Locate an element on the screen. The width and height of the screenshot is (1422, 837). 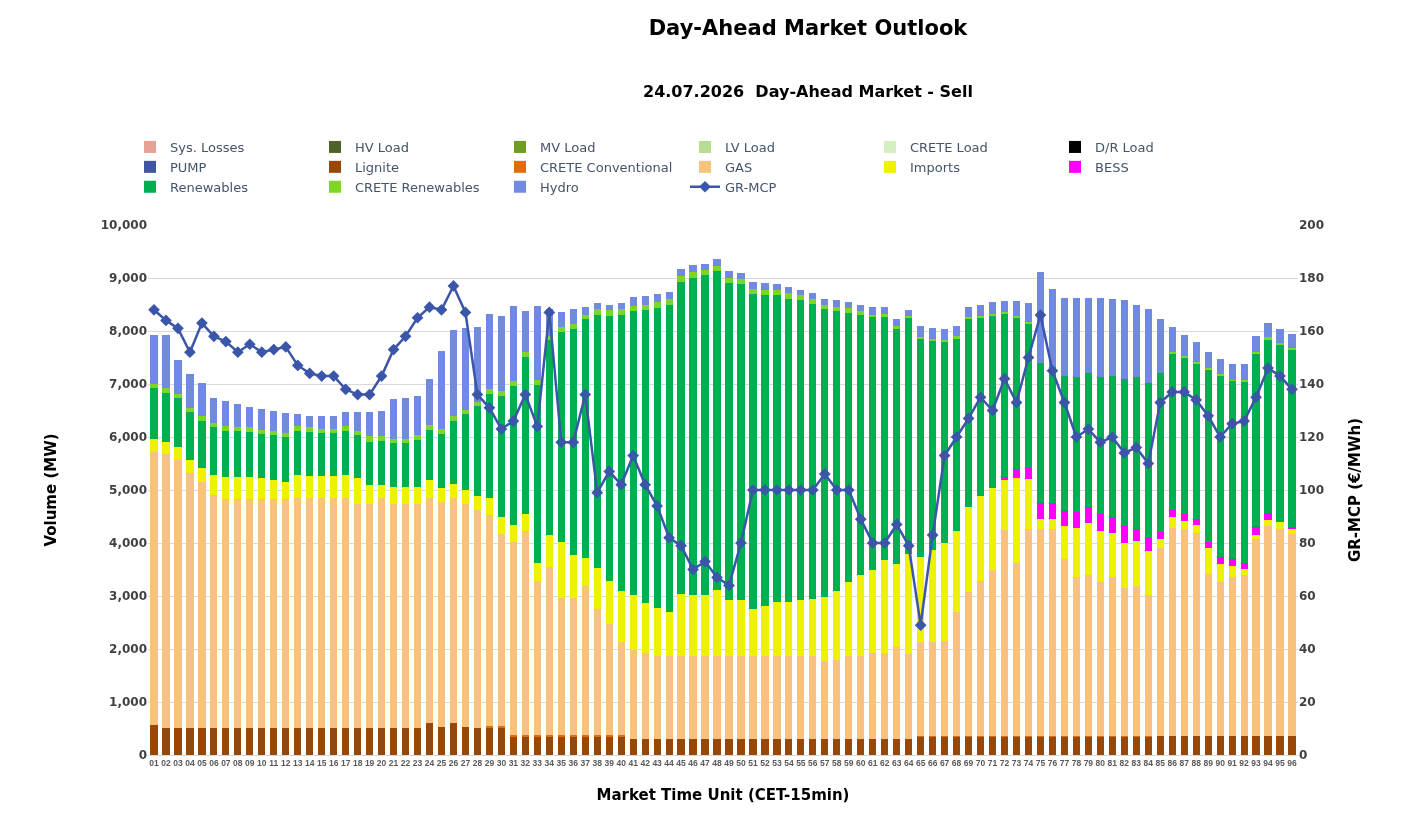
x-tick-label: 31 is located at coordinates (513, 763).